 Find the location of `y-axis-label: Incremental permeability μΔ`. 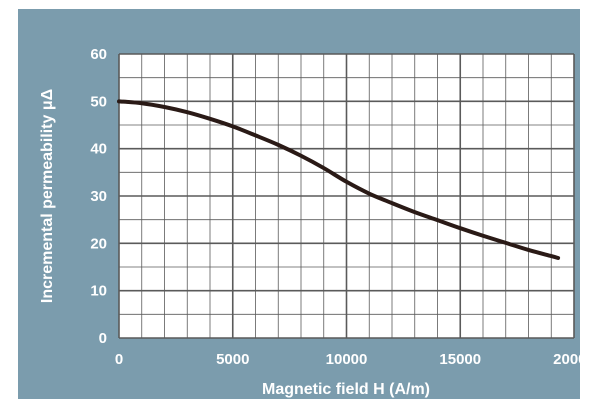

y-axis-label: Incremental permeability μΔ is located at coordinates (47, 196).